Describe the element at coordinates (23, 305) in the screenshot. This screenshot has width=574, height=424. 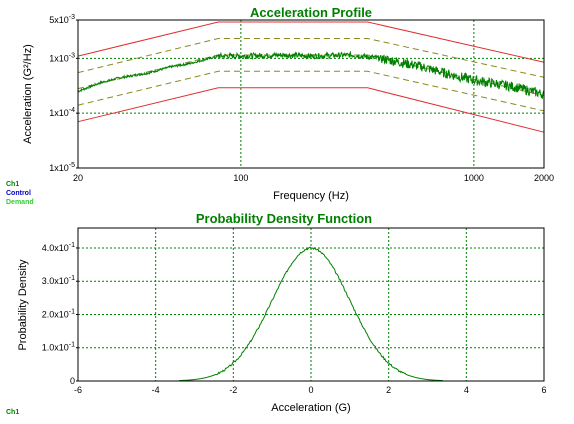
I see `y-axis-label: Probability Density` at that location.